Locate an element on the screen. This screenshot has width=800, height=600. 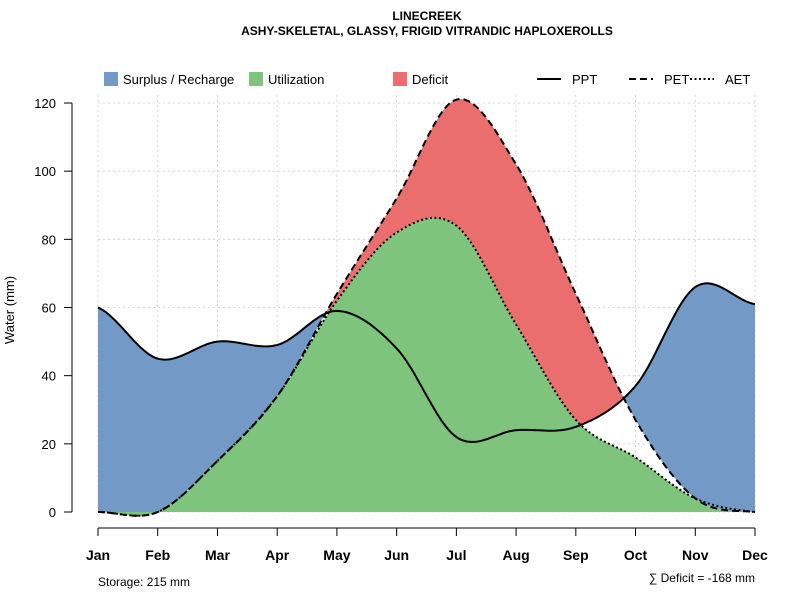
y-tick-label: 0 is located at coordinates (52, 512).